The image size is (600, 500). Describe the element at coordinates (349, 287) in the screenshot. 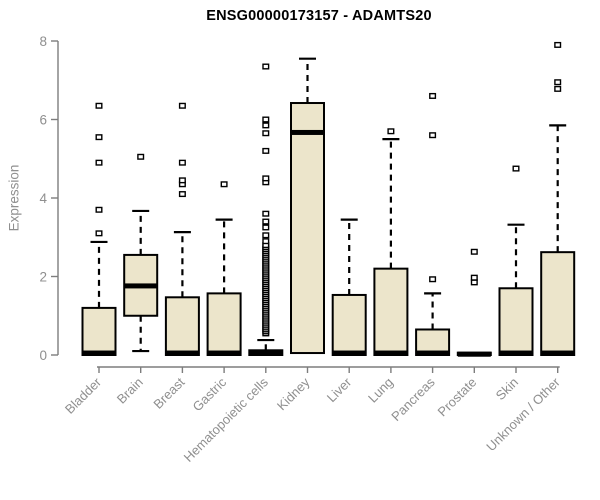

I see `boxplot-group-liver` at that location.